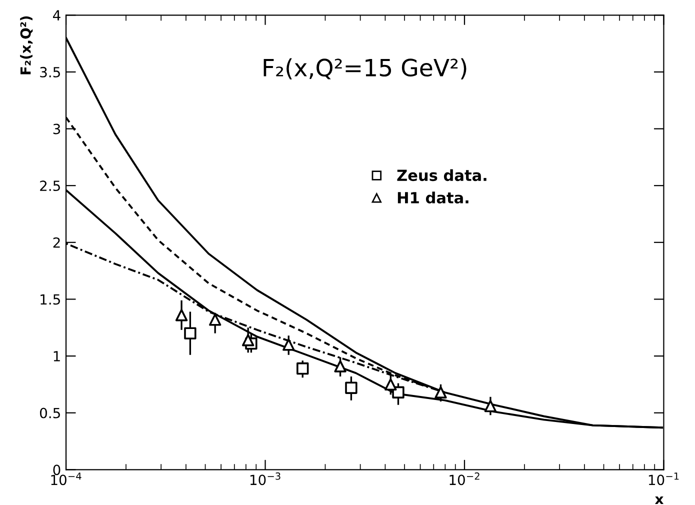 Image resolution: width=695 pixels, height=505 pixels. What do you see at coordinates (365, 69) in the screenshot?
I see `text: F₂(x,Q²=15 GeV²)` at bounding box center [365, 69].